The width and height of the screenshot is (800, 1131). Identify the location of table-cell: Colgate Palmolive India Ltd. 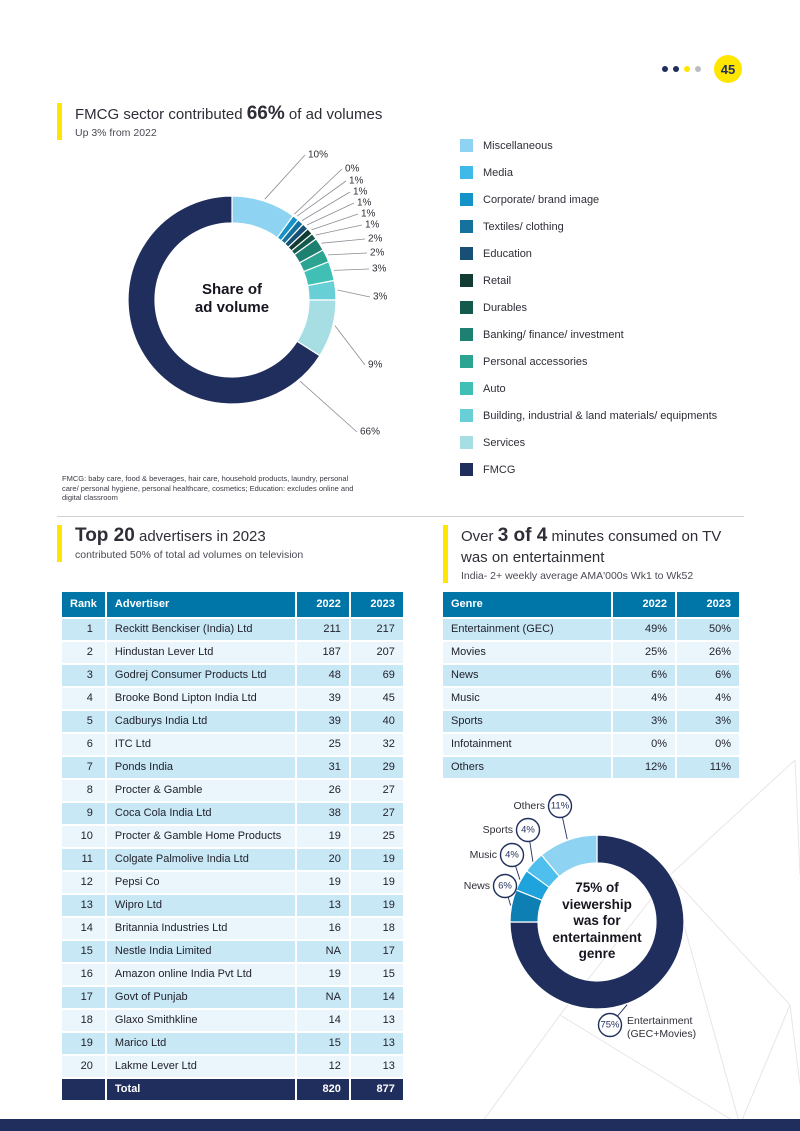
(200, 859).